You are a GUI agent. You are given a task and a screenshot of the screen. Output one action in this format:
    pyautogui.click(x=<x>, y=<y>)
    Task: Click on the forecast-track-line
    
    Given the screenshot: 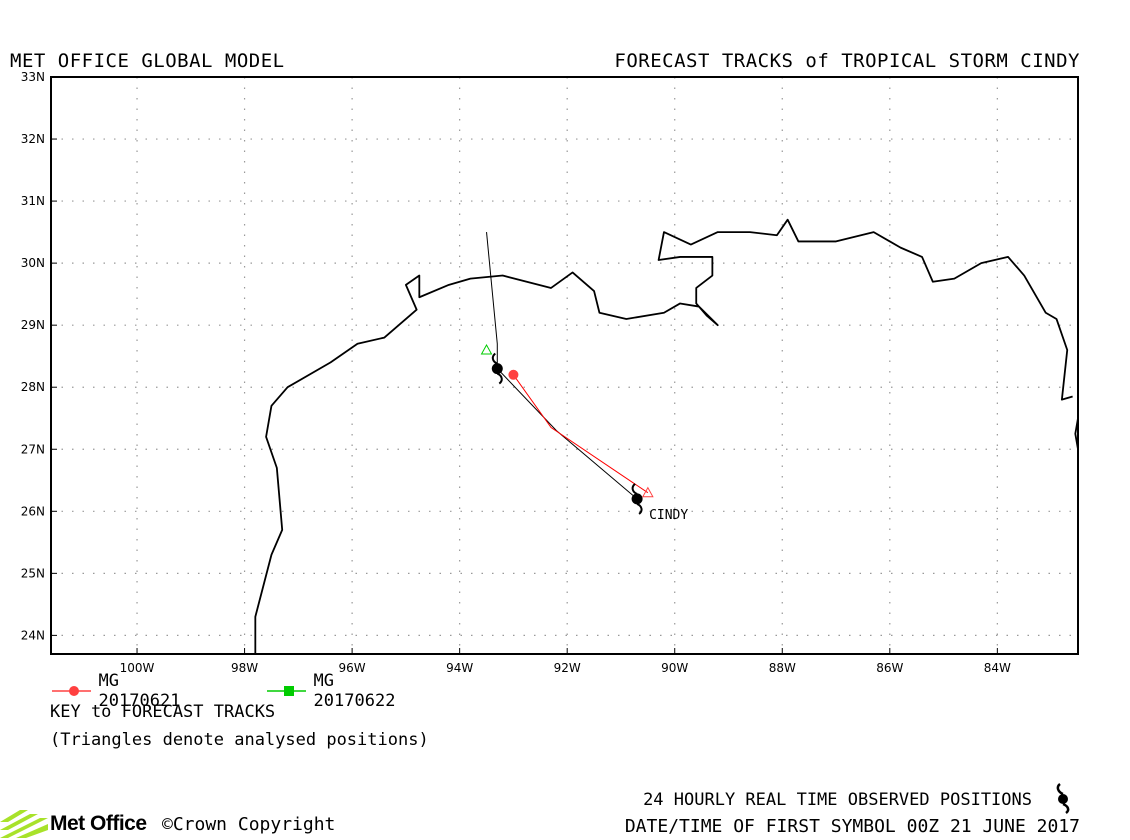 What is the action you would take?
    pyautogui.click(x=581, y=434)
    